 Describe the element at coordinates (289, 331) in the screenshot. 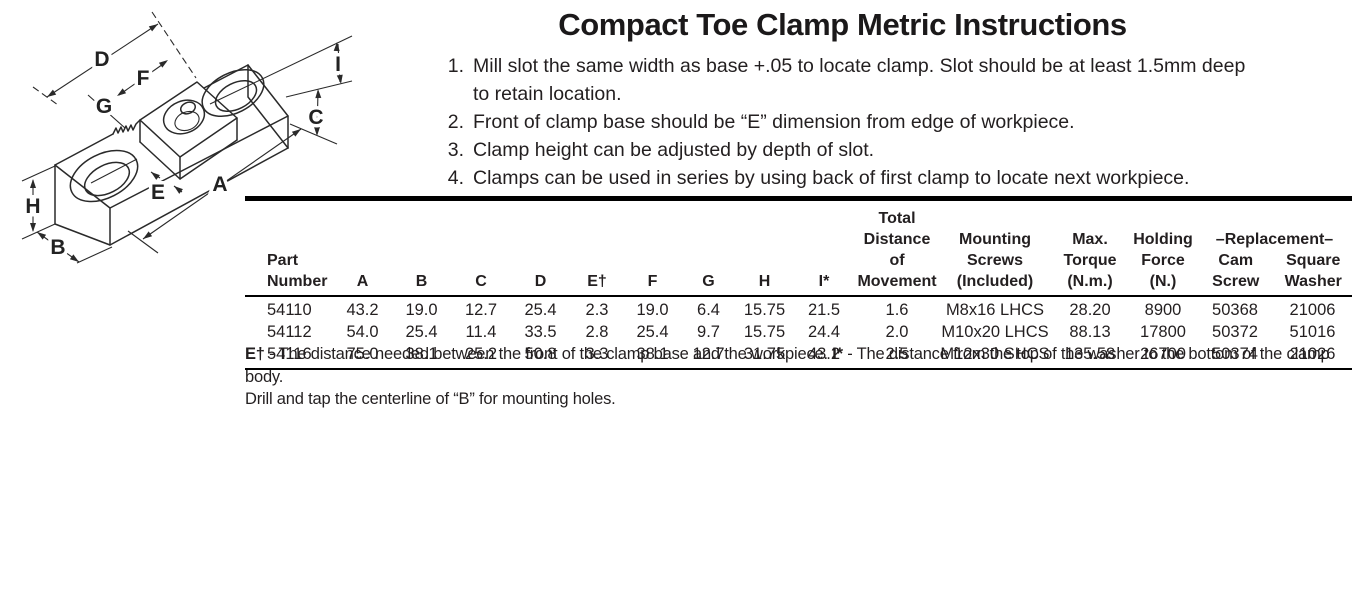

I see `table-cell: 54112` at that location.